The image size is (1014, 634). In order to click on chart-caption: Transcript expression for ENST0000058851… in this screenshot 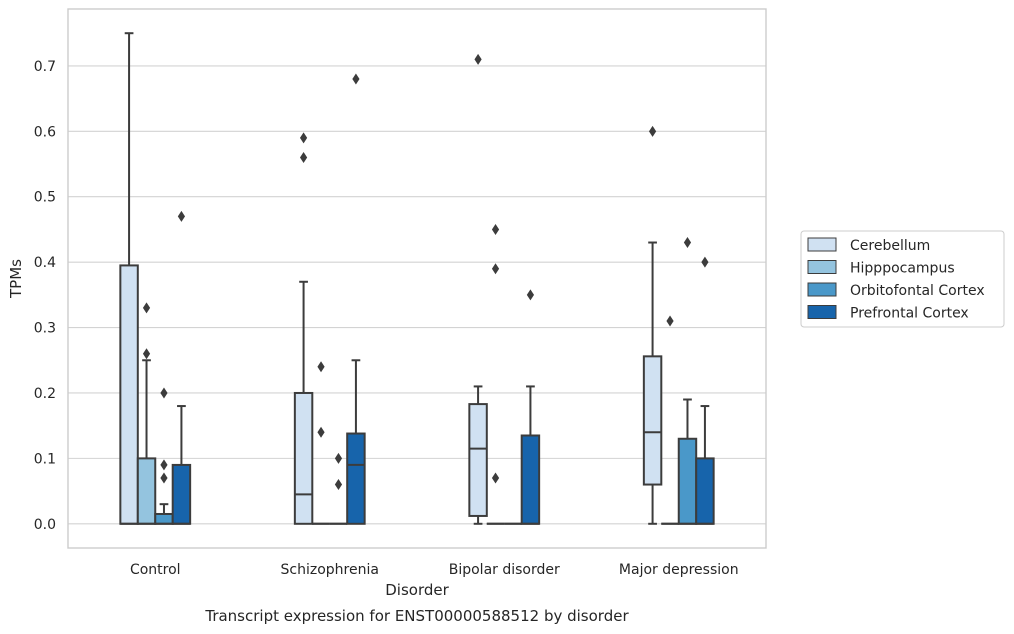, I will do `click(416, 616)`.